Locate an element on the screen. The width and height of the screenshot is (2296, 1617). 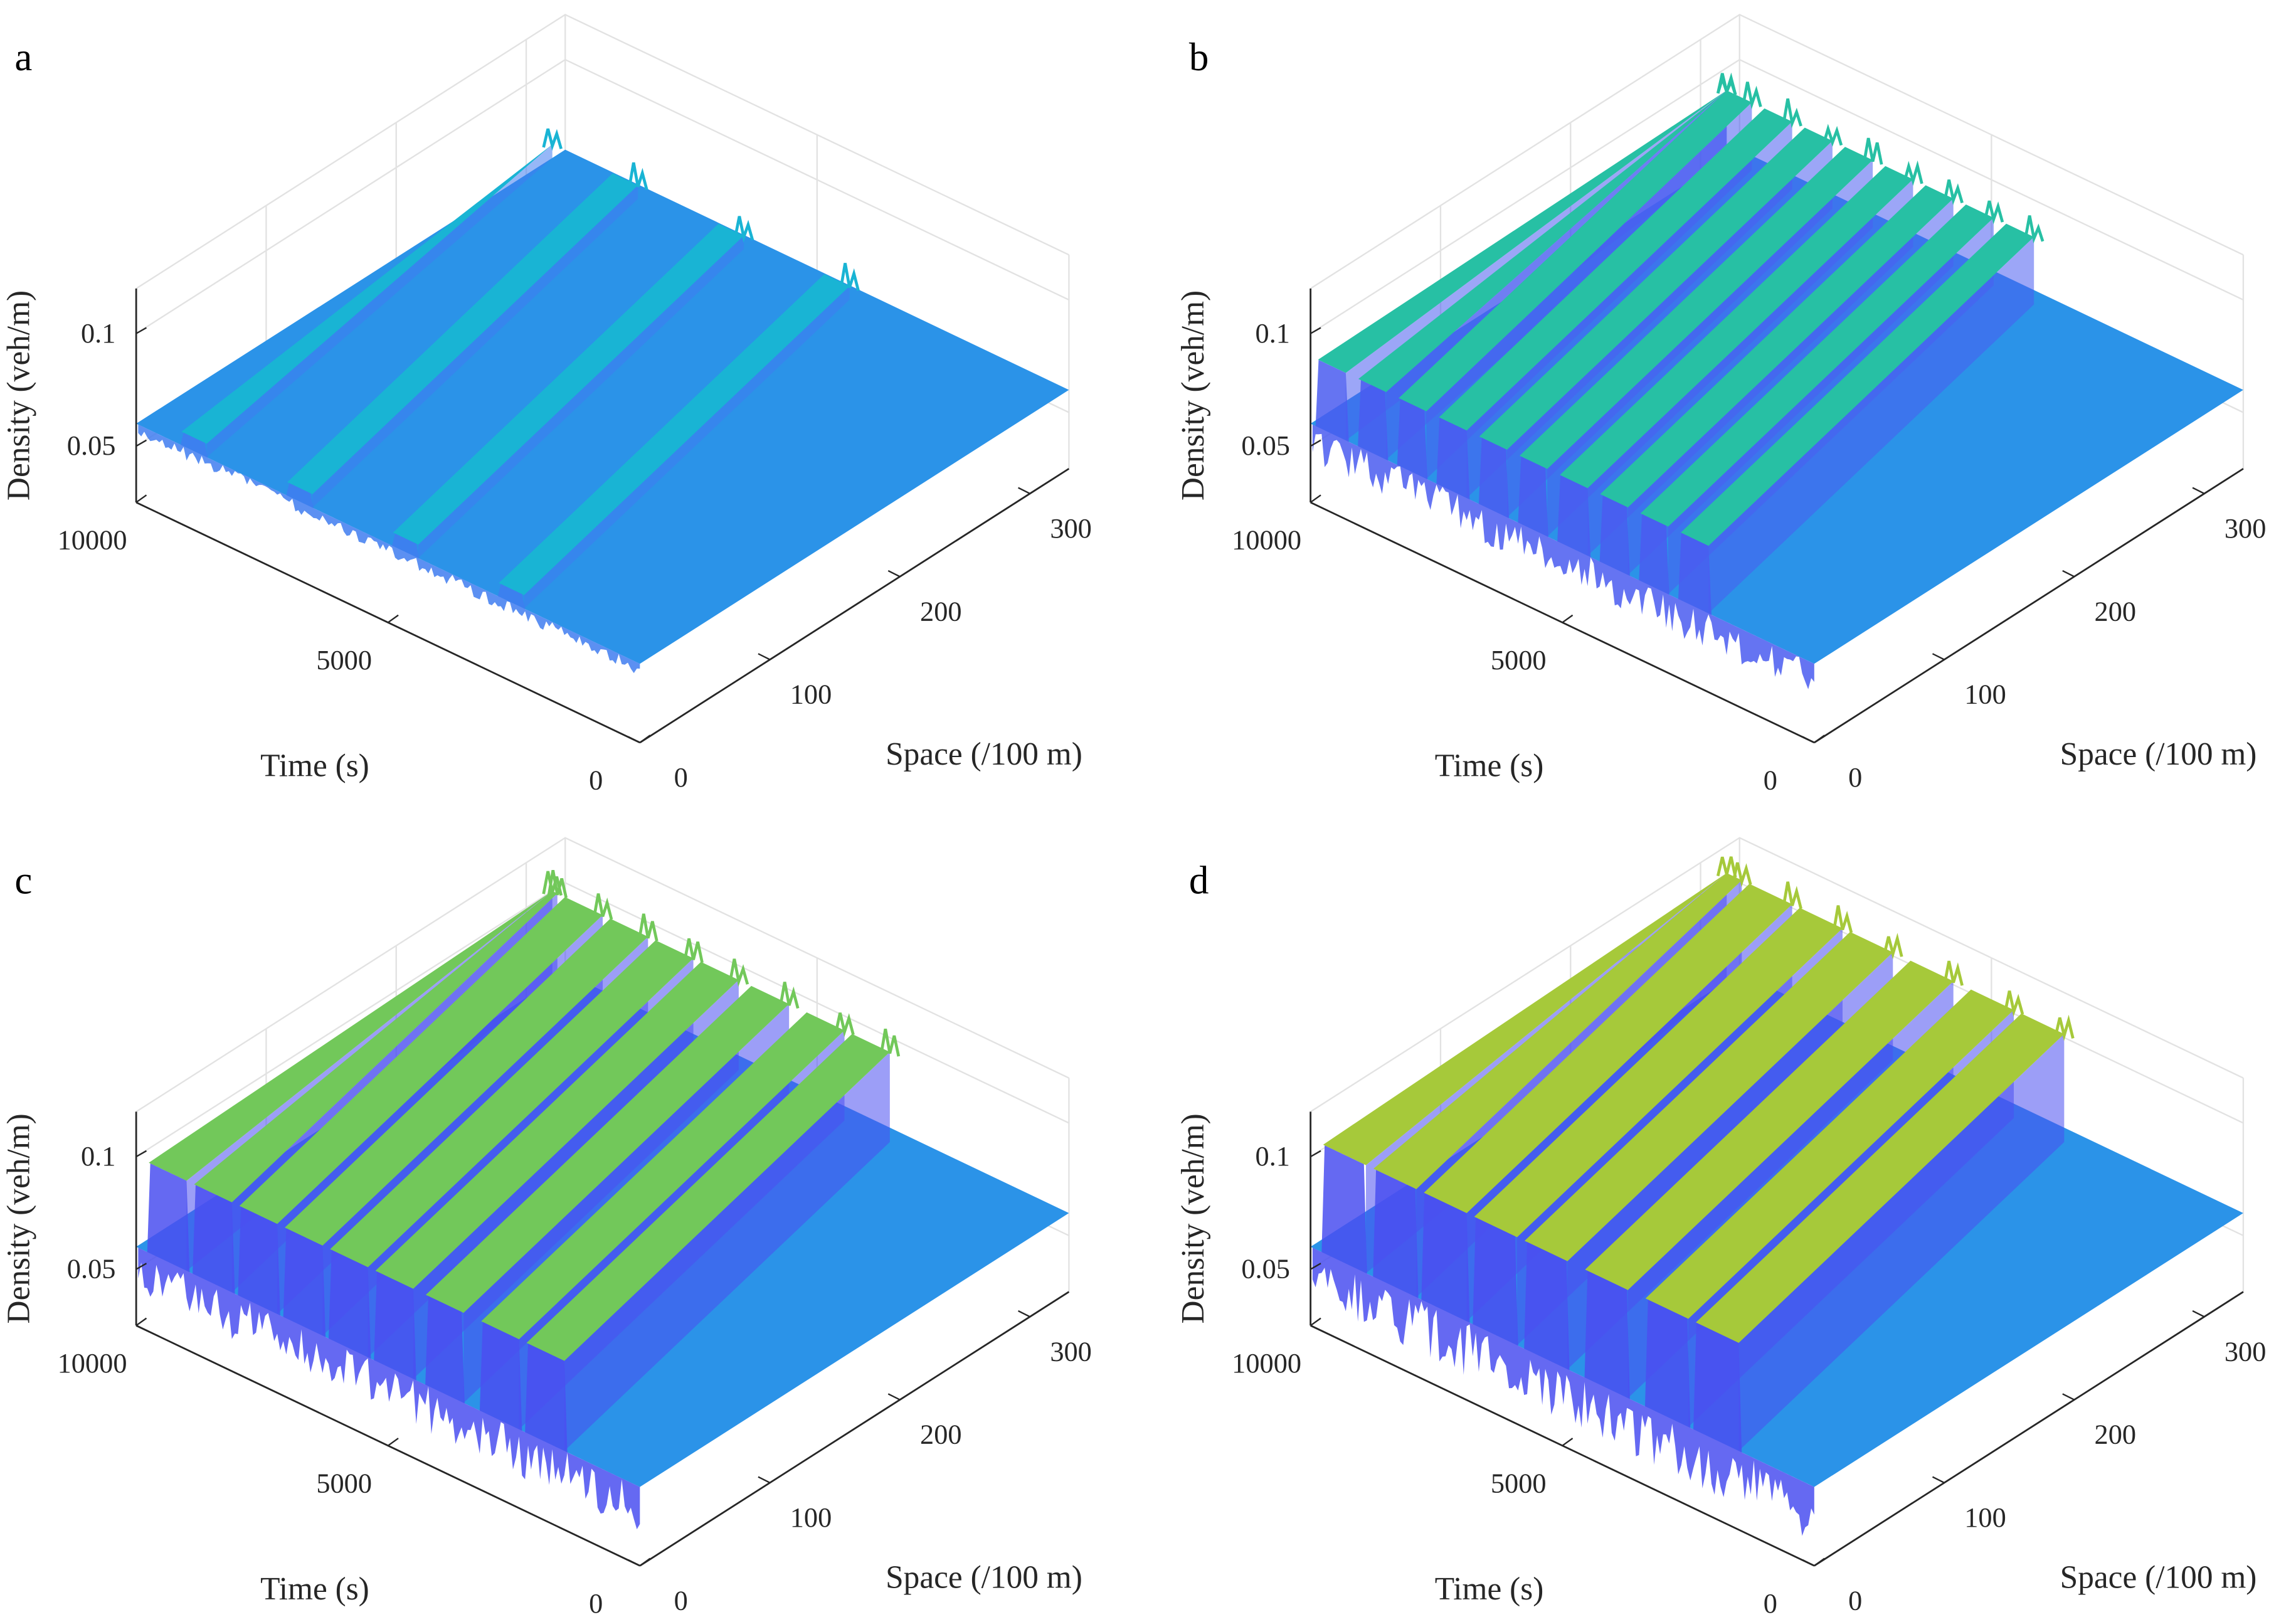
panel-label: d is located at coordinates (1199, 880).